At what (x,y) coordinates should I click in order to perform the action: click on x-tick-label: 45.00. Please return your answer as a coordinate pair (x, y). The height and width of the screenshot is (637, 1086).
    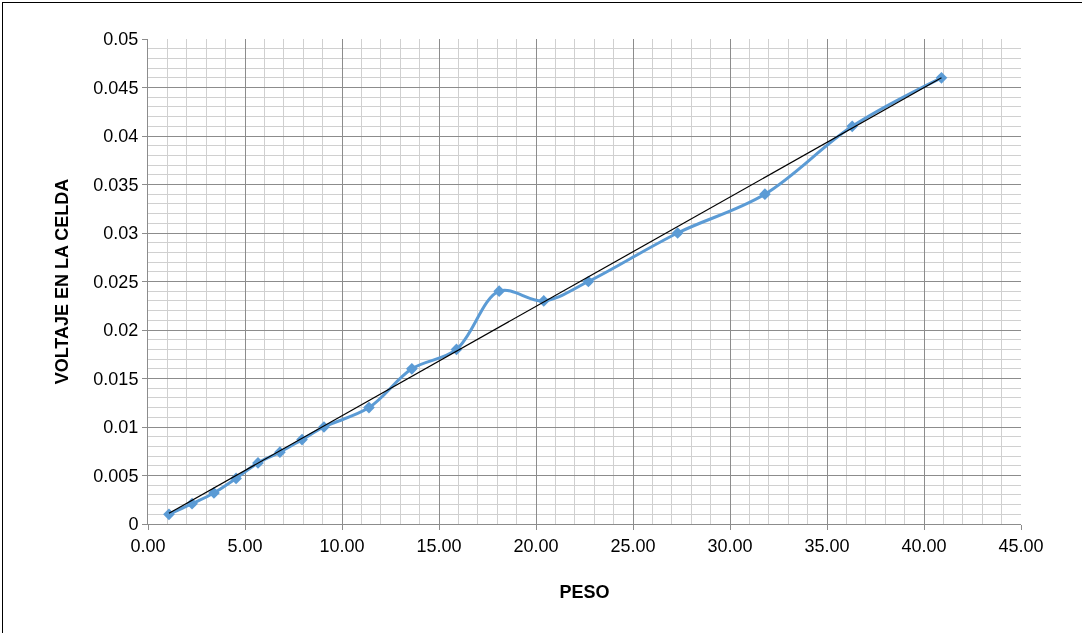
    Looking at the image, I should click on (1021, 545).